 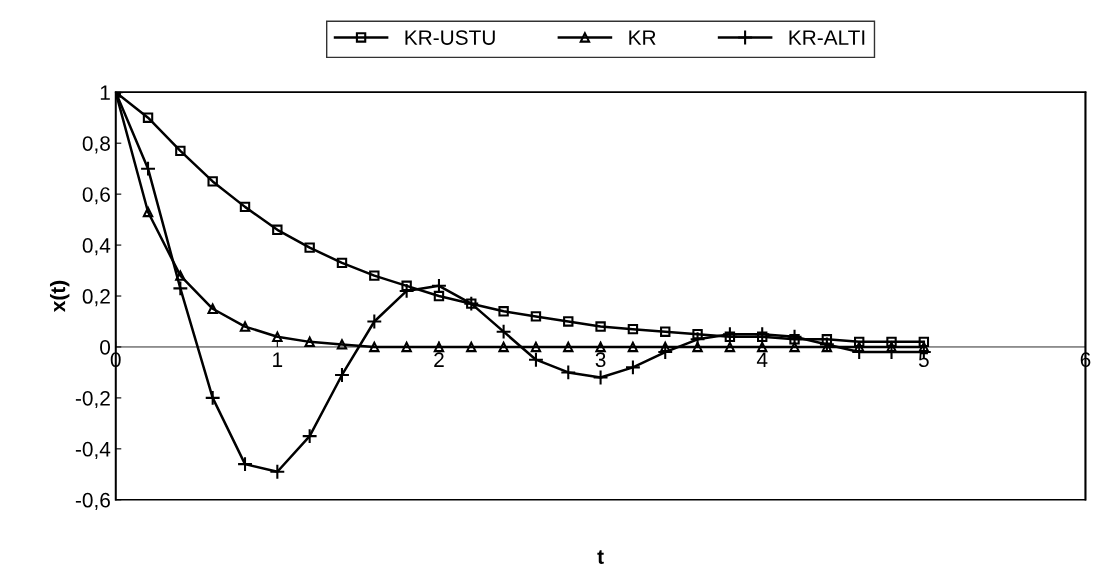 I want to click on y-axis-title: x(t), so click(x=59, y=296).